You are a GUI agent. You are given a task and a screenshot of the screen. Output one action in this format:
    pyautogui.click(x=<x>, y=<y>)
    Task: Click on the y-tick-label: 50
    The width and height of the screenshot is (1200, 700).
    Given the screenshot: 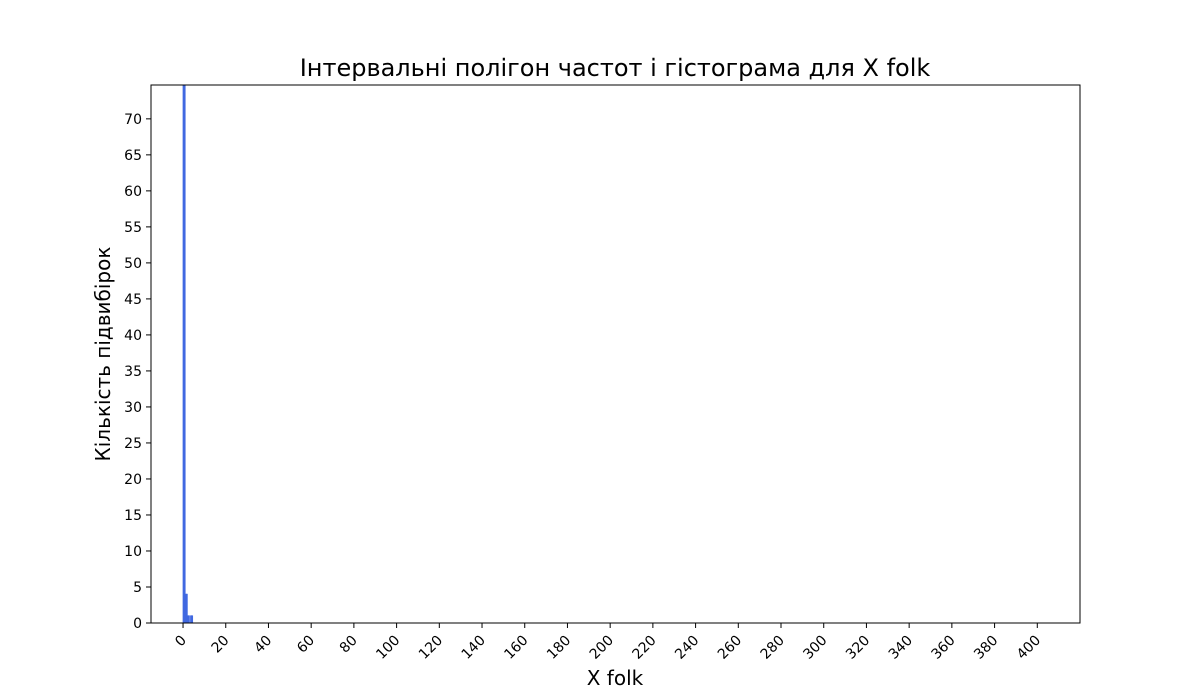 What is the action you would take?
    pyautogui.click(x=133, y=264)
    